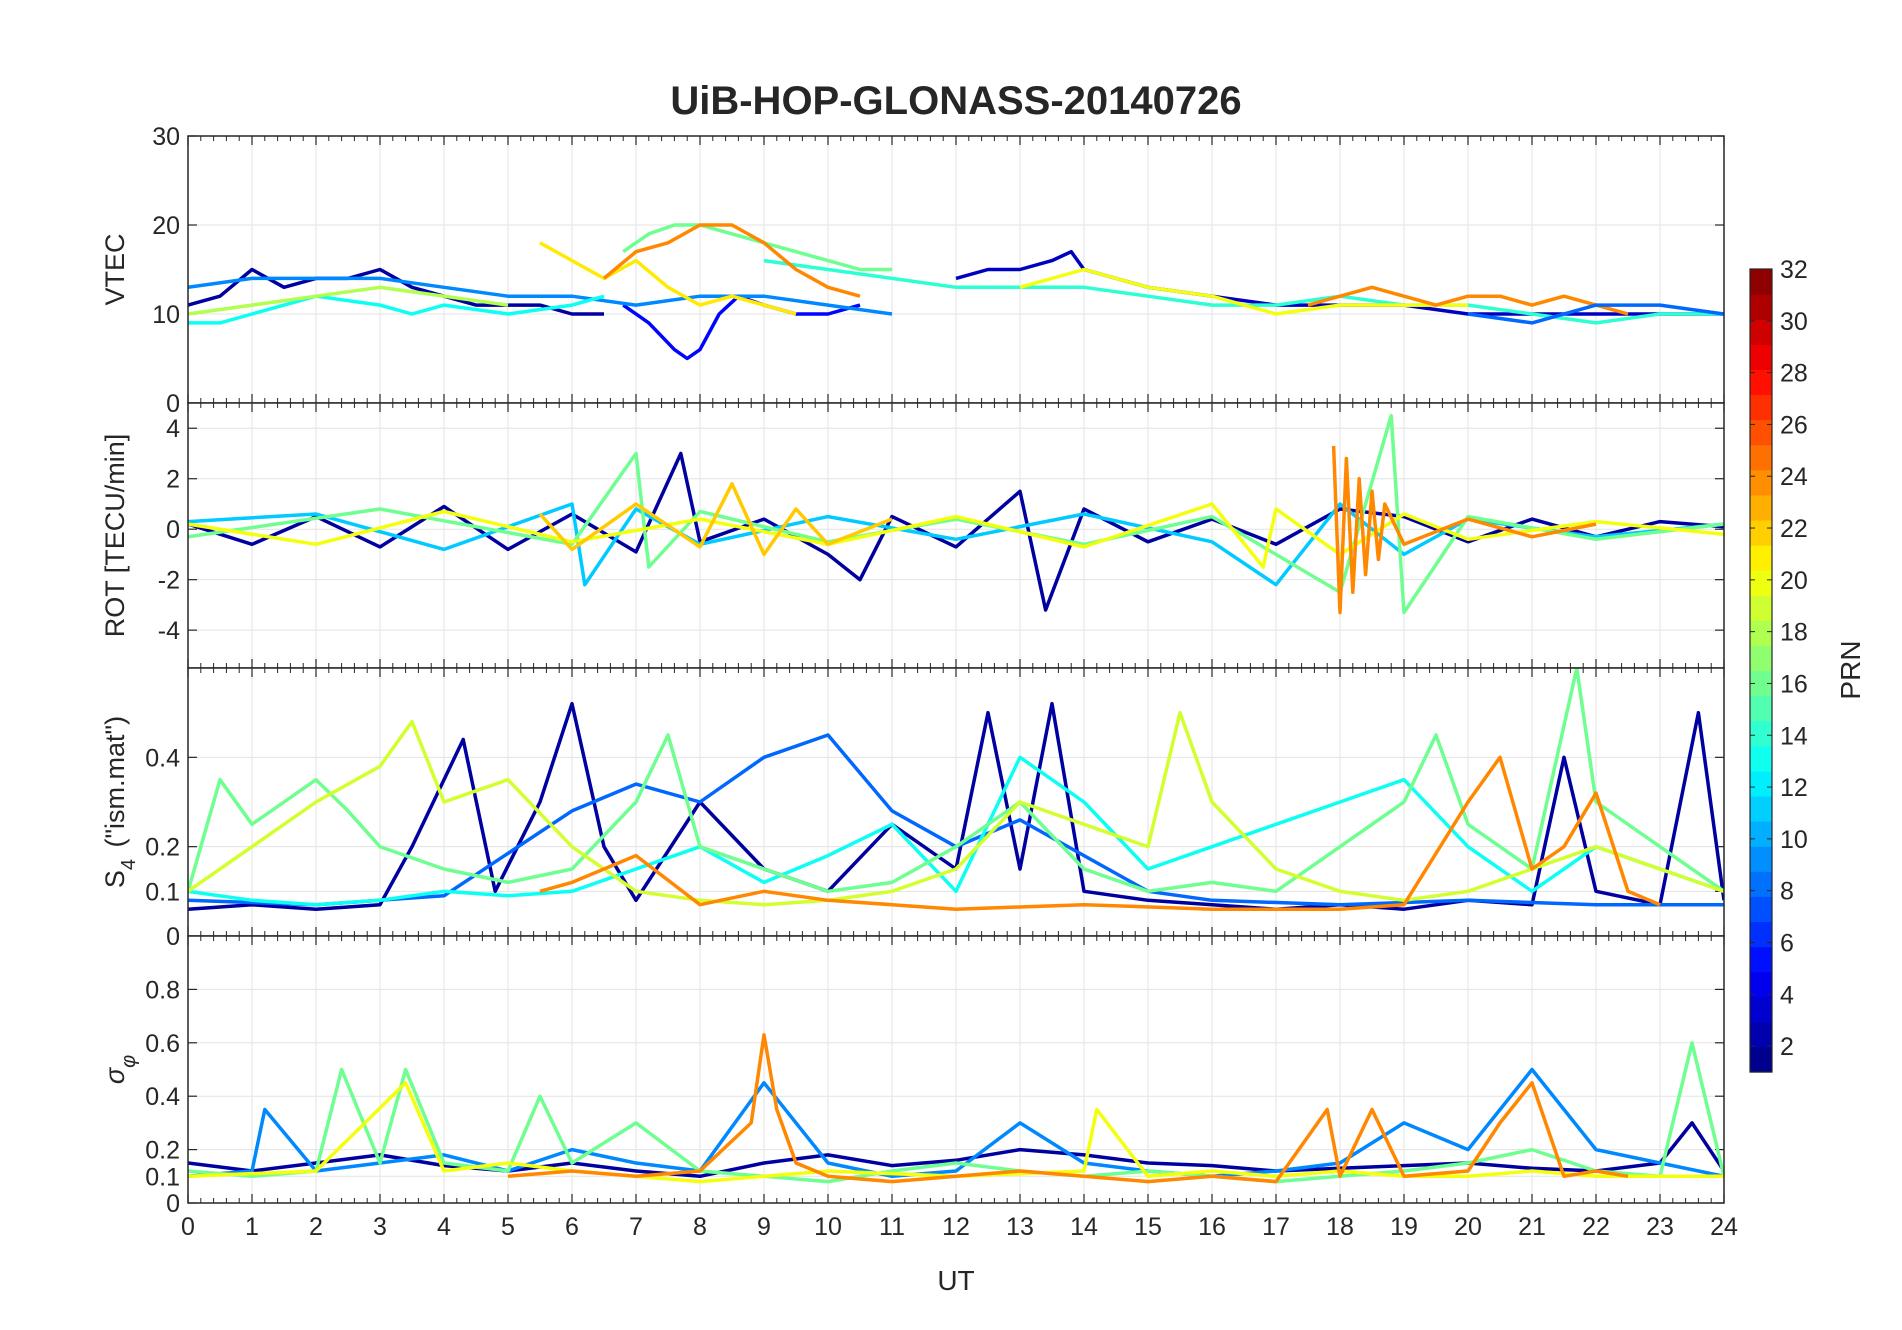 This screenshot has height=1330, width=1902. I want to click on x-tick-label: 12, so click(956, 1227).